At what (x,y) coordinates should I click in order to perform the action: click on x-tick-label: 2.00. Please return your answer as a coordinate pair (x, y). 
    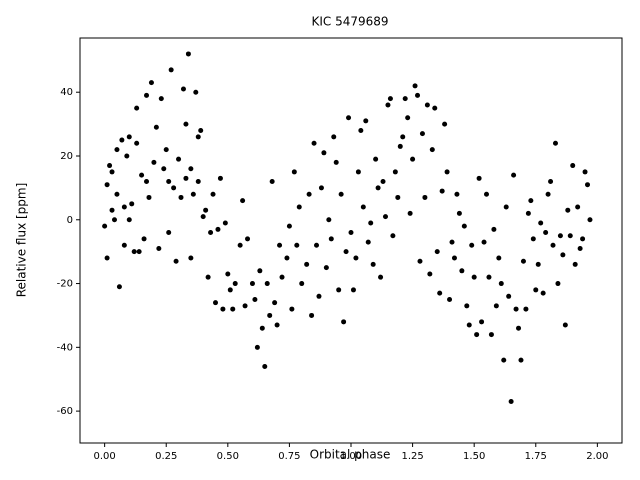
    Looking at the image, I should click on (597, 456).